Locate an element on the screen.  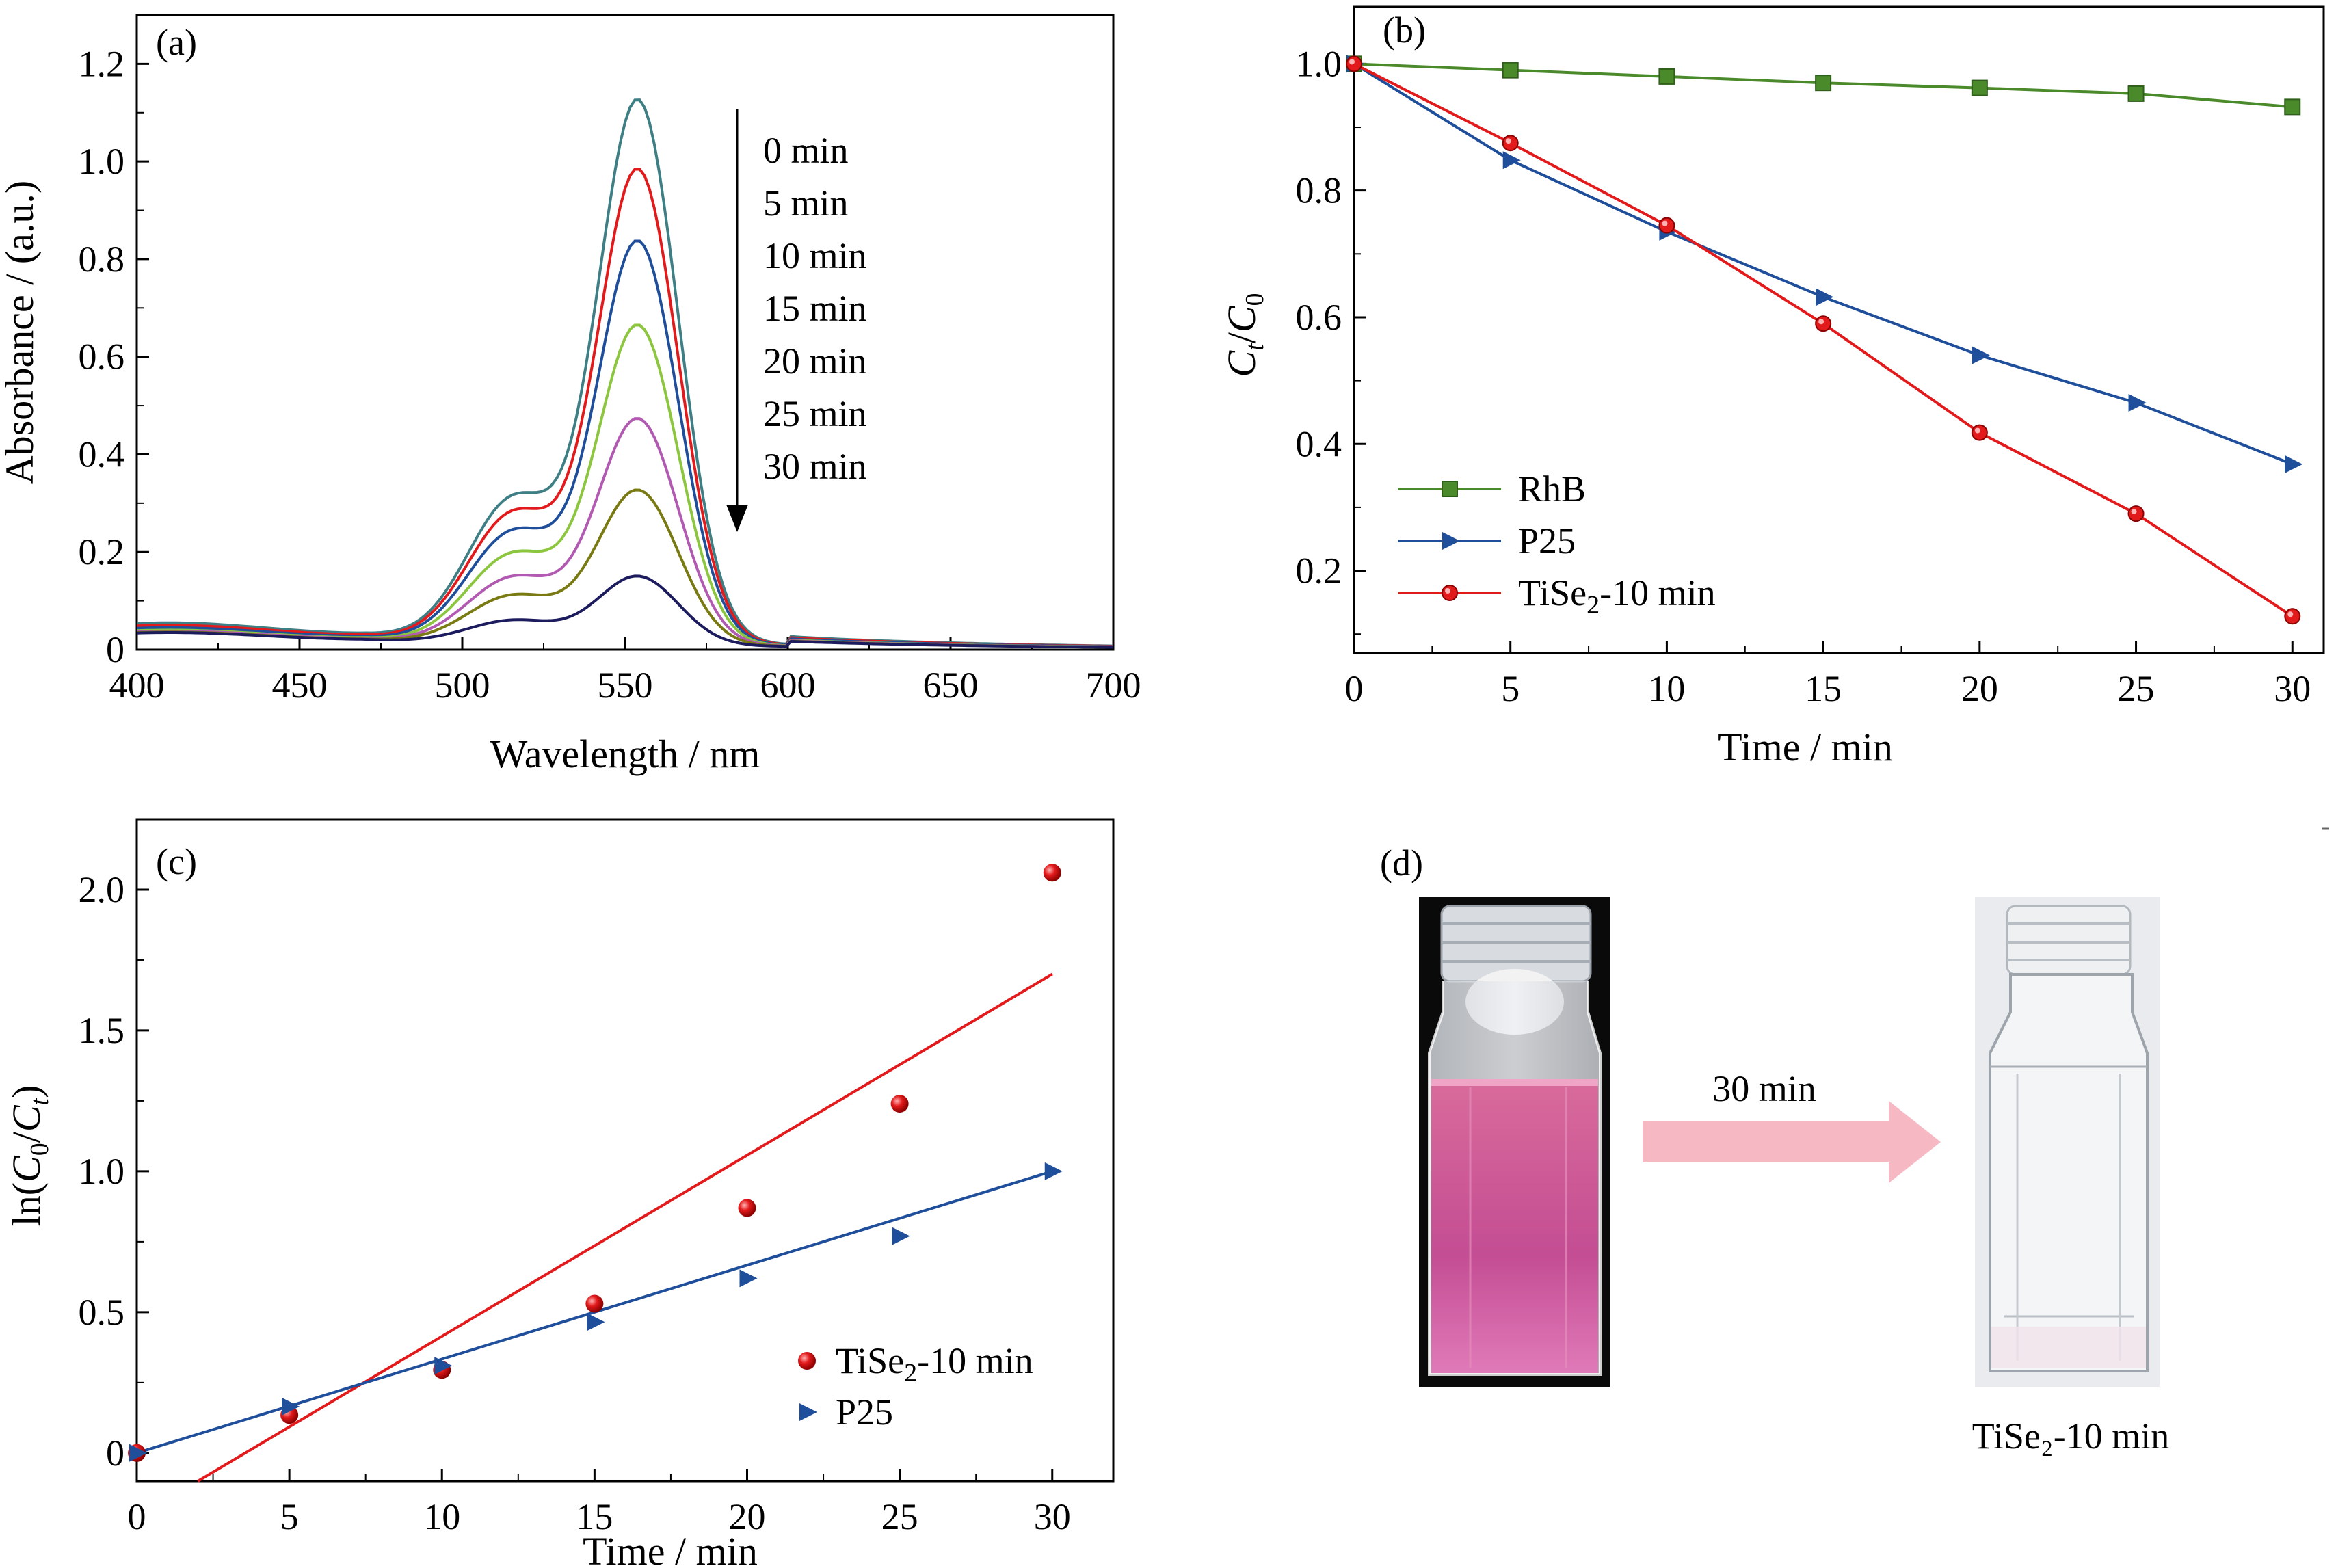
spectrum-25-min is located at coordinates (625, 568).